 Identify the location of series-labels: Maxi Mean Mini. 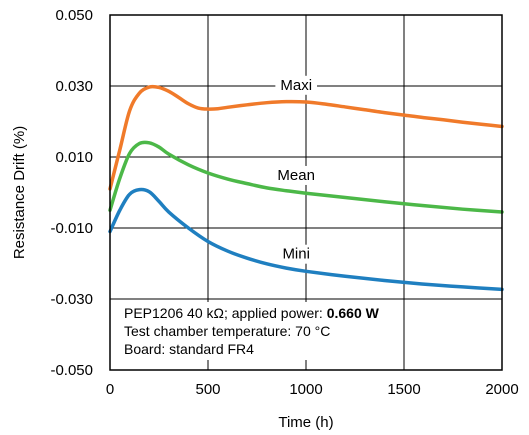
(296, 169).